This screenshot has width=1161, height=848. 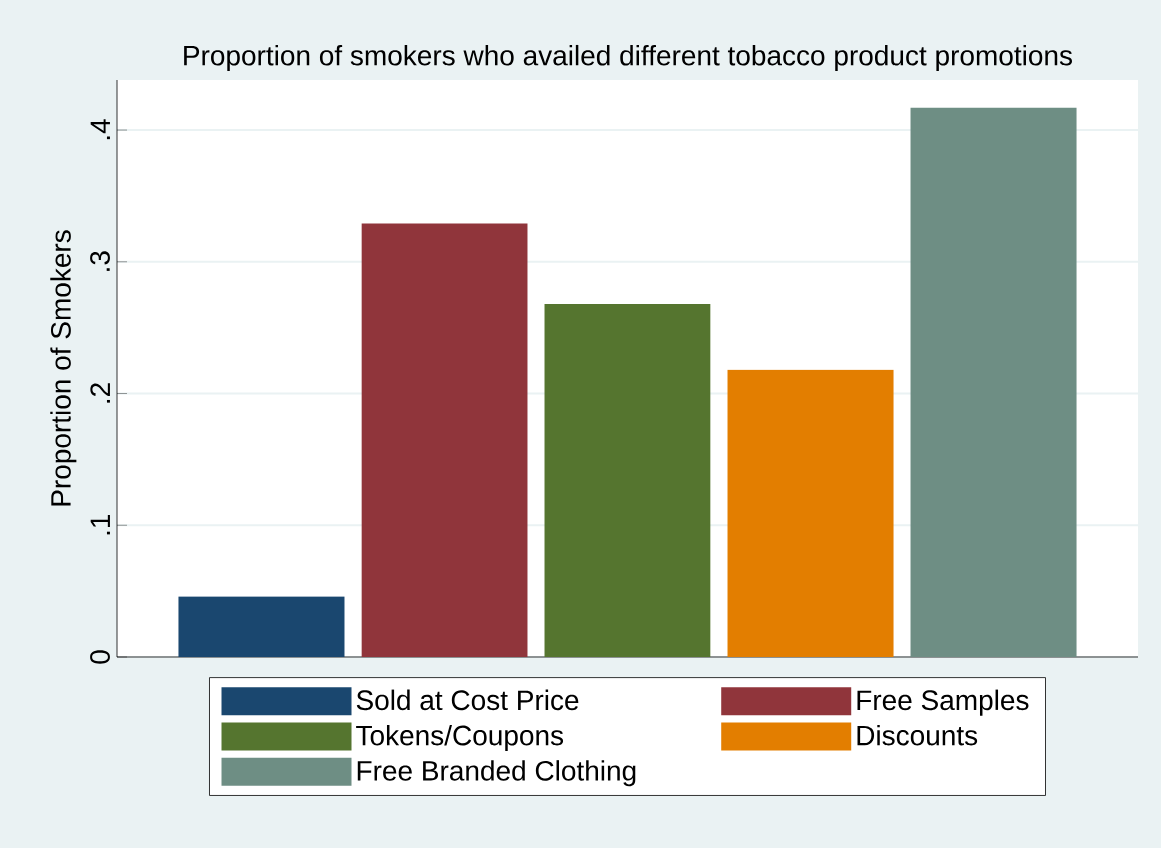 I want to click on y-tick-label: .2, so click(x=100, y=393).